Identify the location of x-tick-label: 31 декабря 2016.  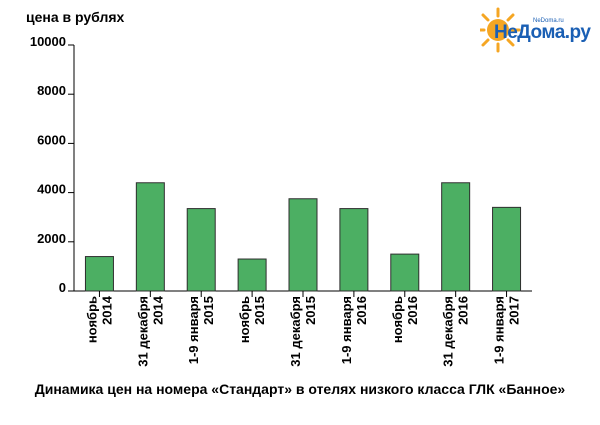
(456, 331).